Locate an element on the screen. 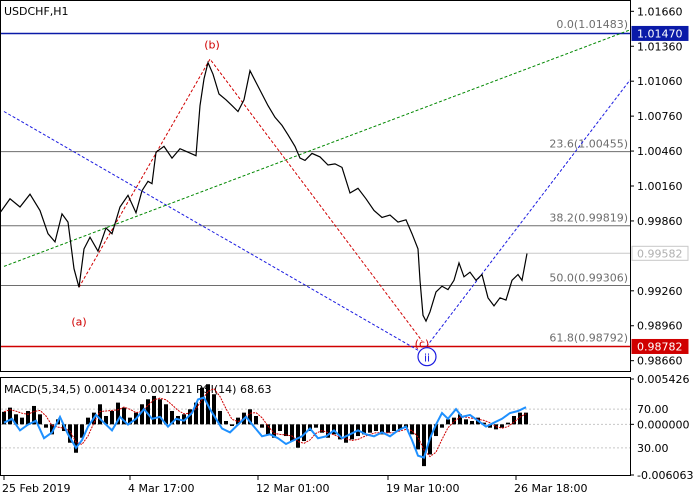 The image size is (700, 504). level-tag-label-0: 1.01470 is located at coordinates (660, 33).